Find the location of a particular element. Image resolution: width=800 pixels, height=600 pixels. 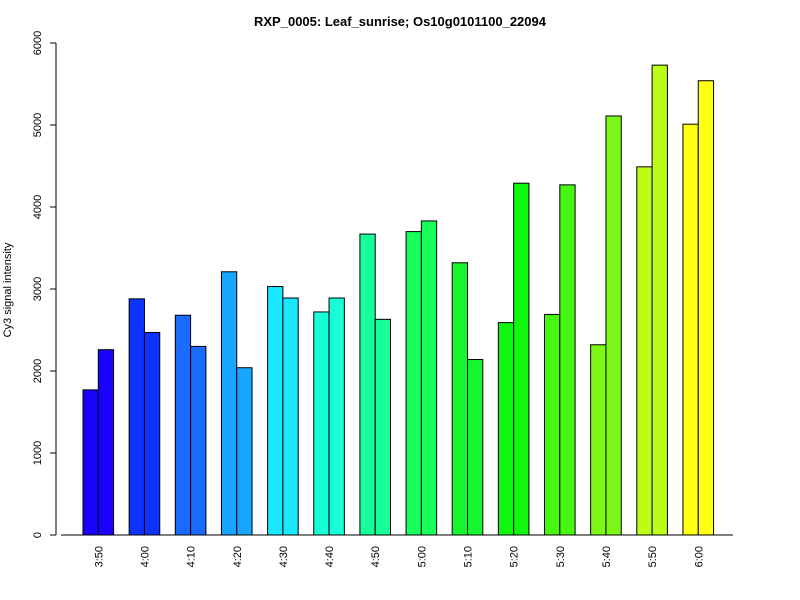

x-tick-label: 5:30 is located at coordinates (561, 556).